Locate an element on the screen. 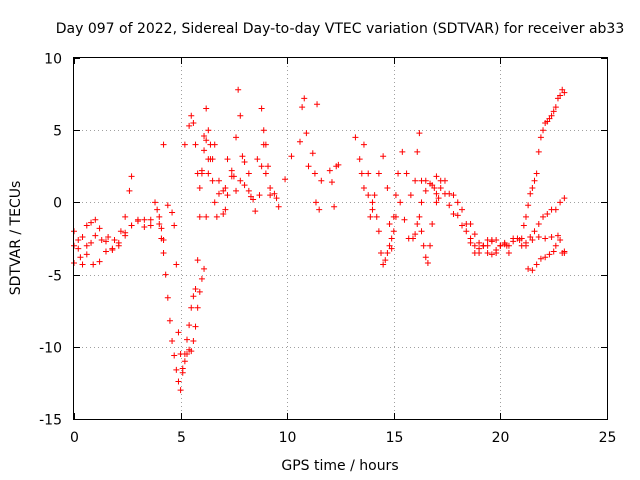  series-track-l is located at coordinates (517, 226).